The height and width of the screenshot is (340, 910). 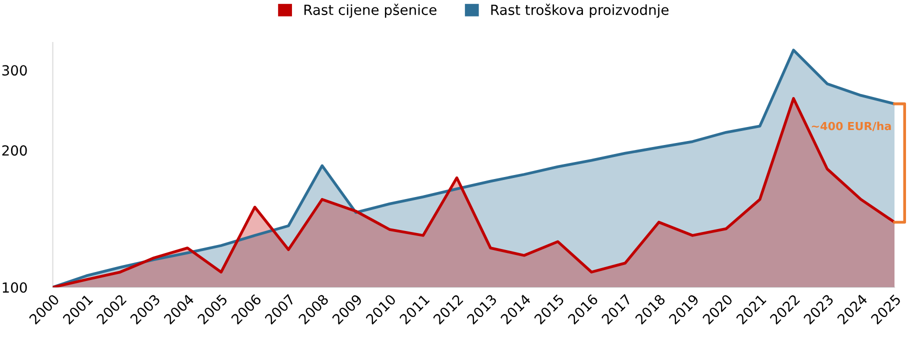 I want to click on legend-label: Rast troškova proizvodnje, so click(x=579, y=11).